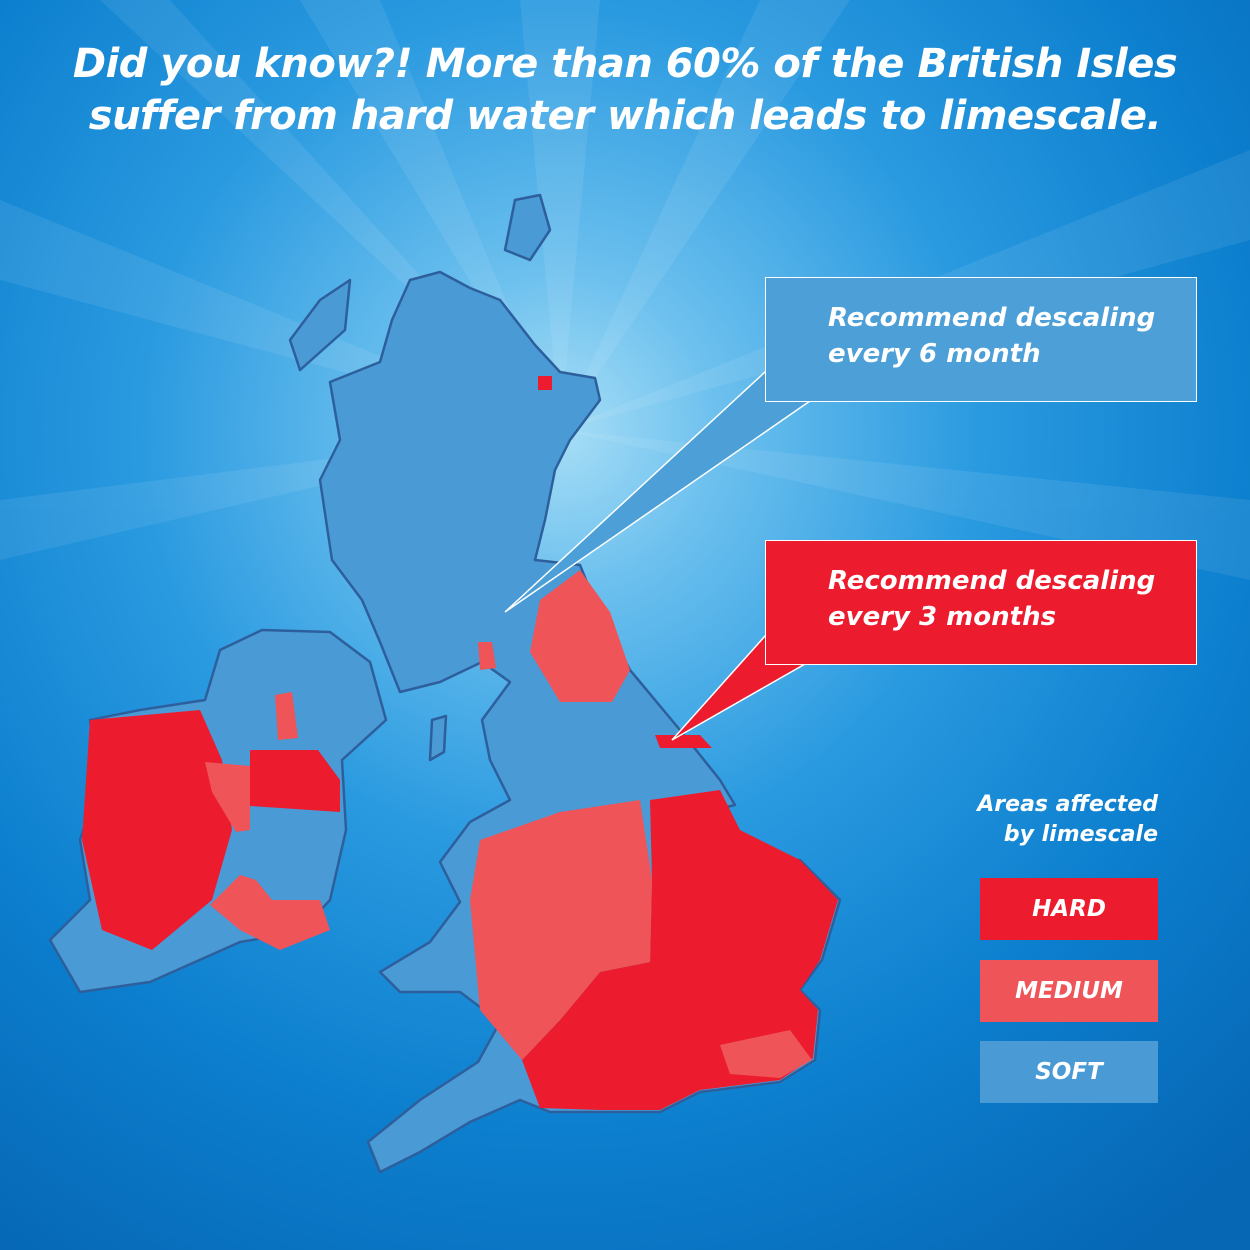 This screenshot has width=1250, height=1250. Describe the element at coordinates (320, 325) in the screenshot. I see `hebrides` at that location.